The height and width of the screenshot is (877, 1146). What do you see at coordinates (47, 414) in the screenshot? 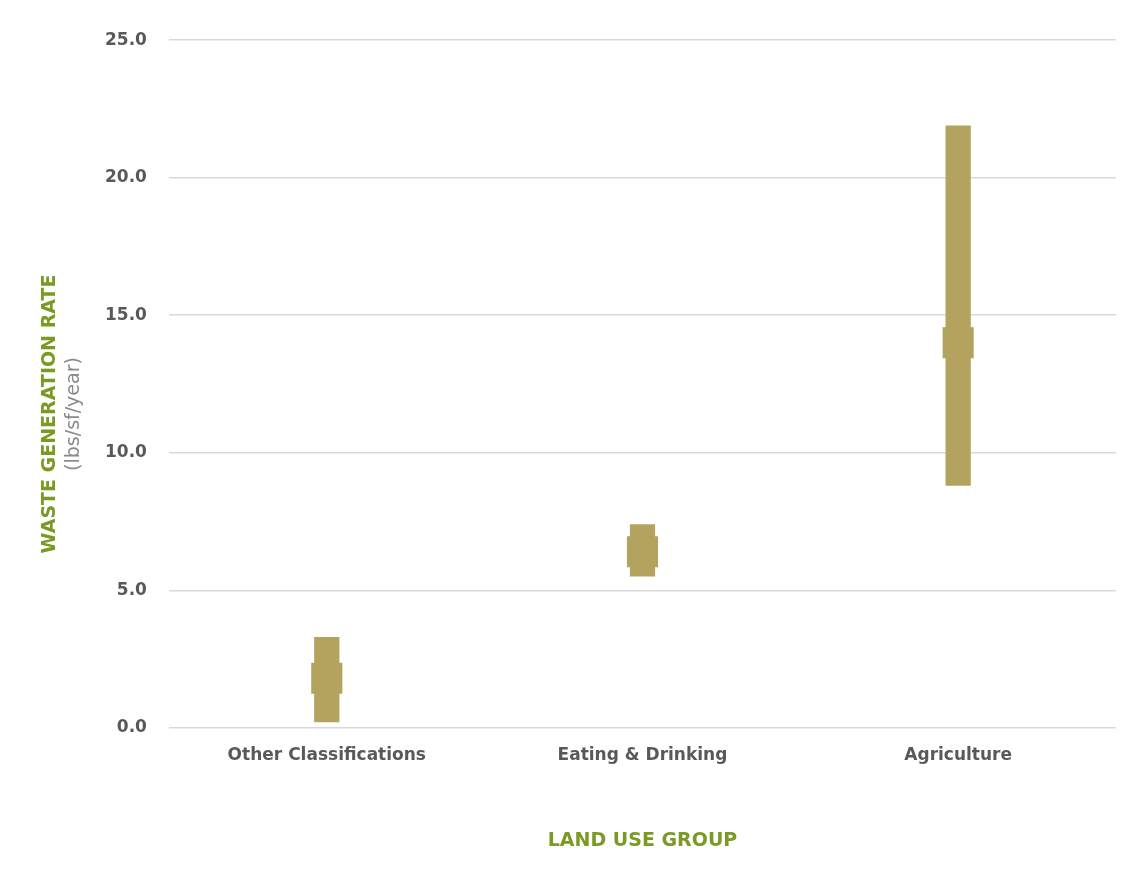
I see `y-axis-title: WASTE GENERATION RATE` at bounding box center [47, 414].